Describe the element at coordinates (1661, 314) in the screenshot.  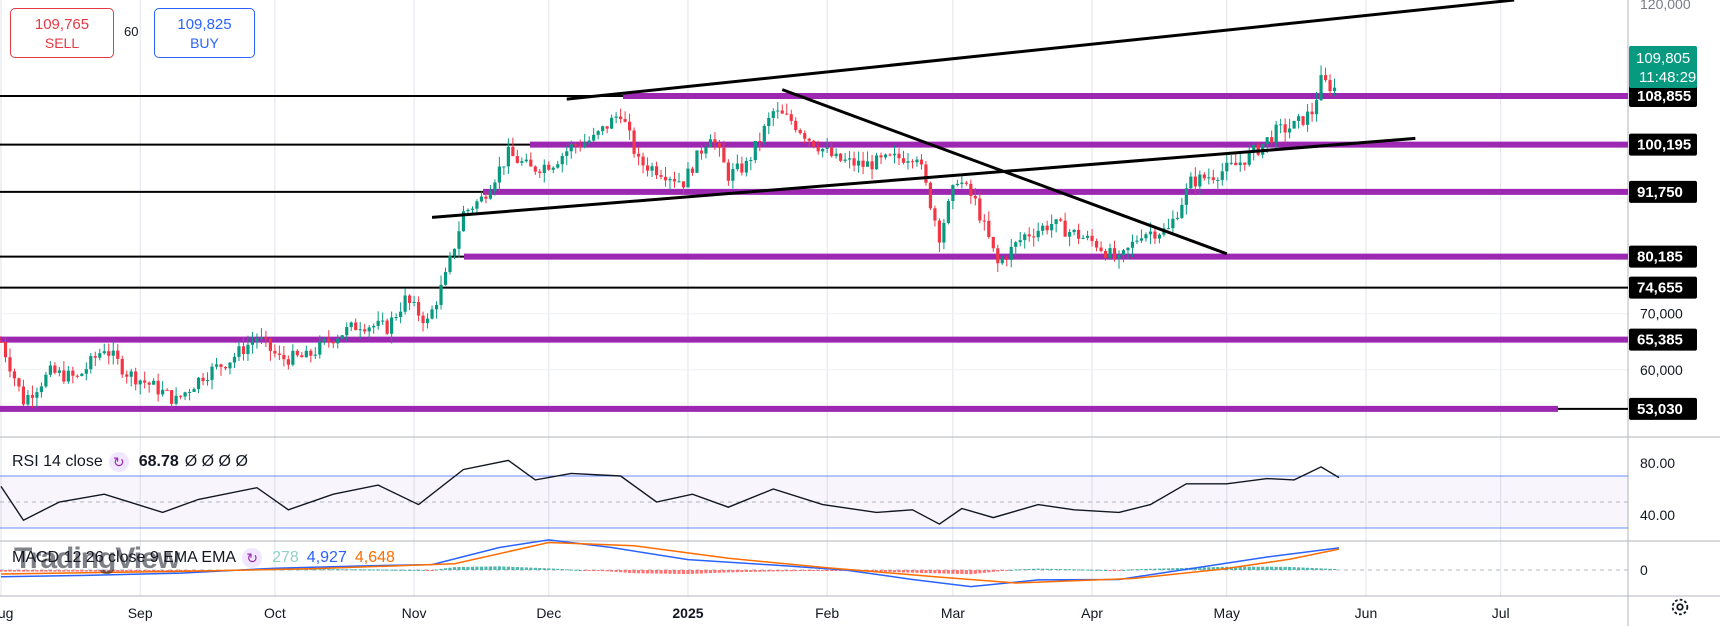
I see `price-tick-label: 70,000` at that location.